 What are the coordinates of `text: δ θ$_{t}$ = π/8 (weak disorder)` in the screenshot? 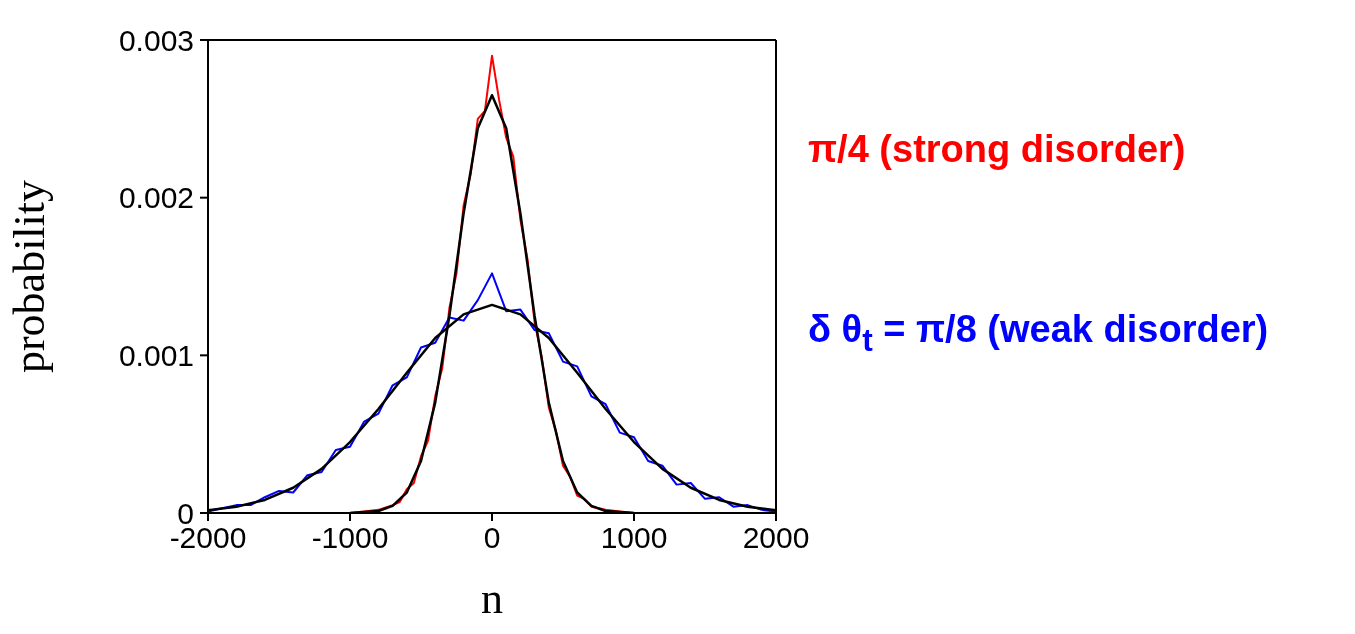 It's located at (1038, 333).